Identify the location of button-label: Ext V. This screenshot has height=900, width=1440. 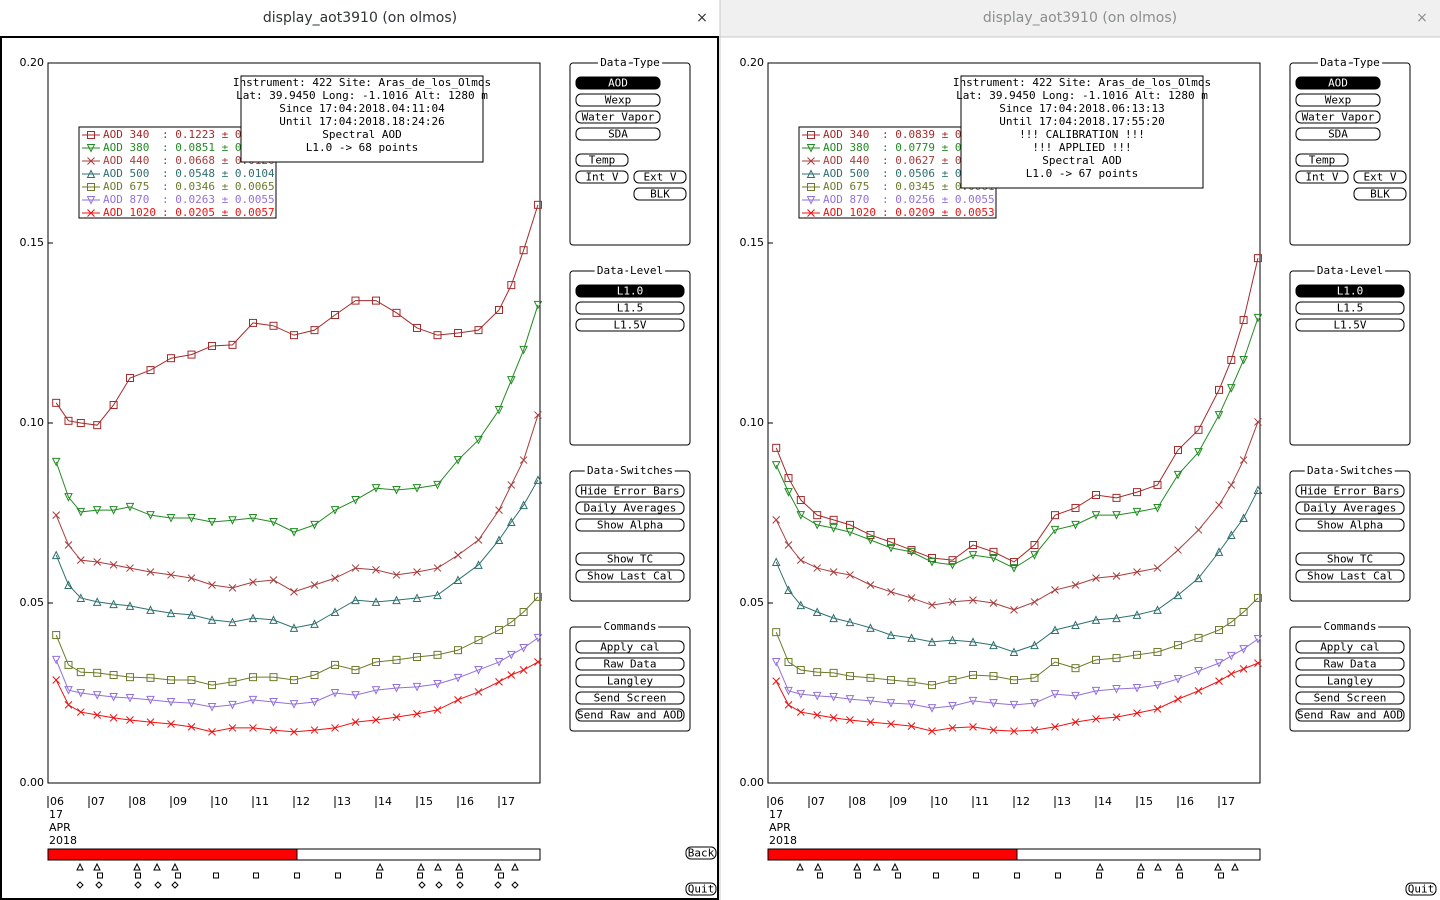
(659, 177).